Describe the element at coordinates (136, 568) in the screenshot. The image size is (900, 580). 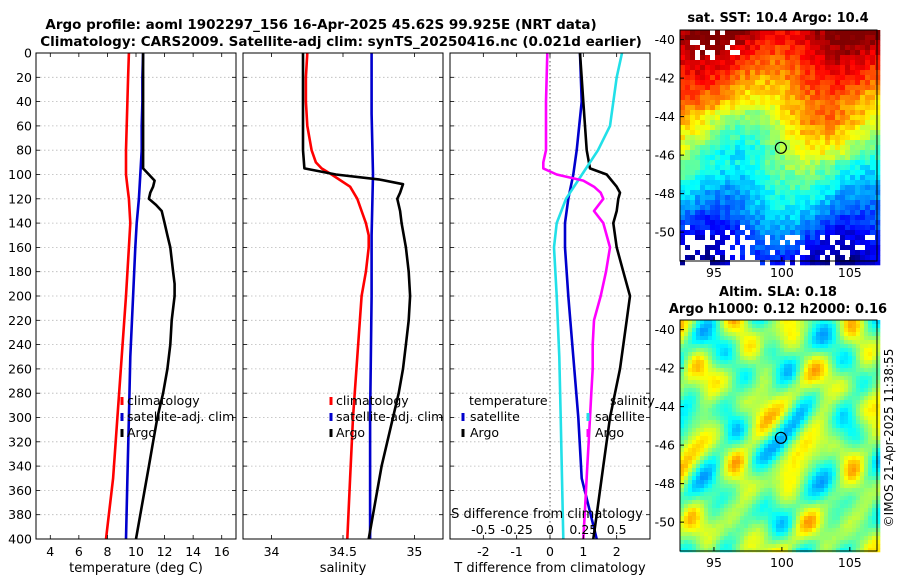
I see `x-axis-label: temperature (deg C)` at that location.